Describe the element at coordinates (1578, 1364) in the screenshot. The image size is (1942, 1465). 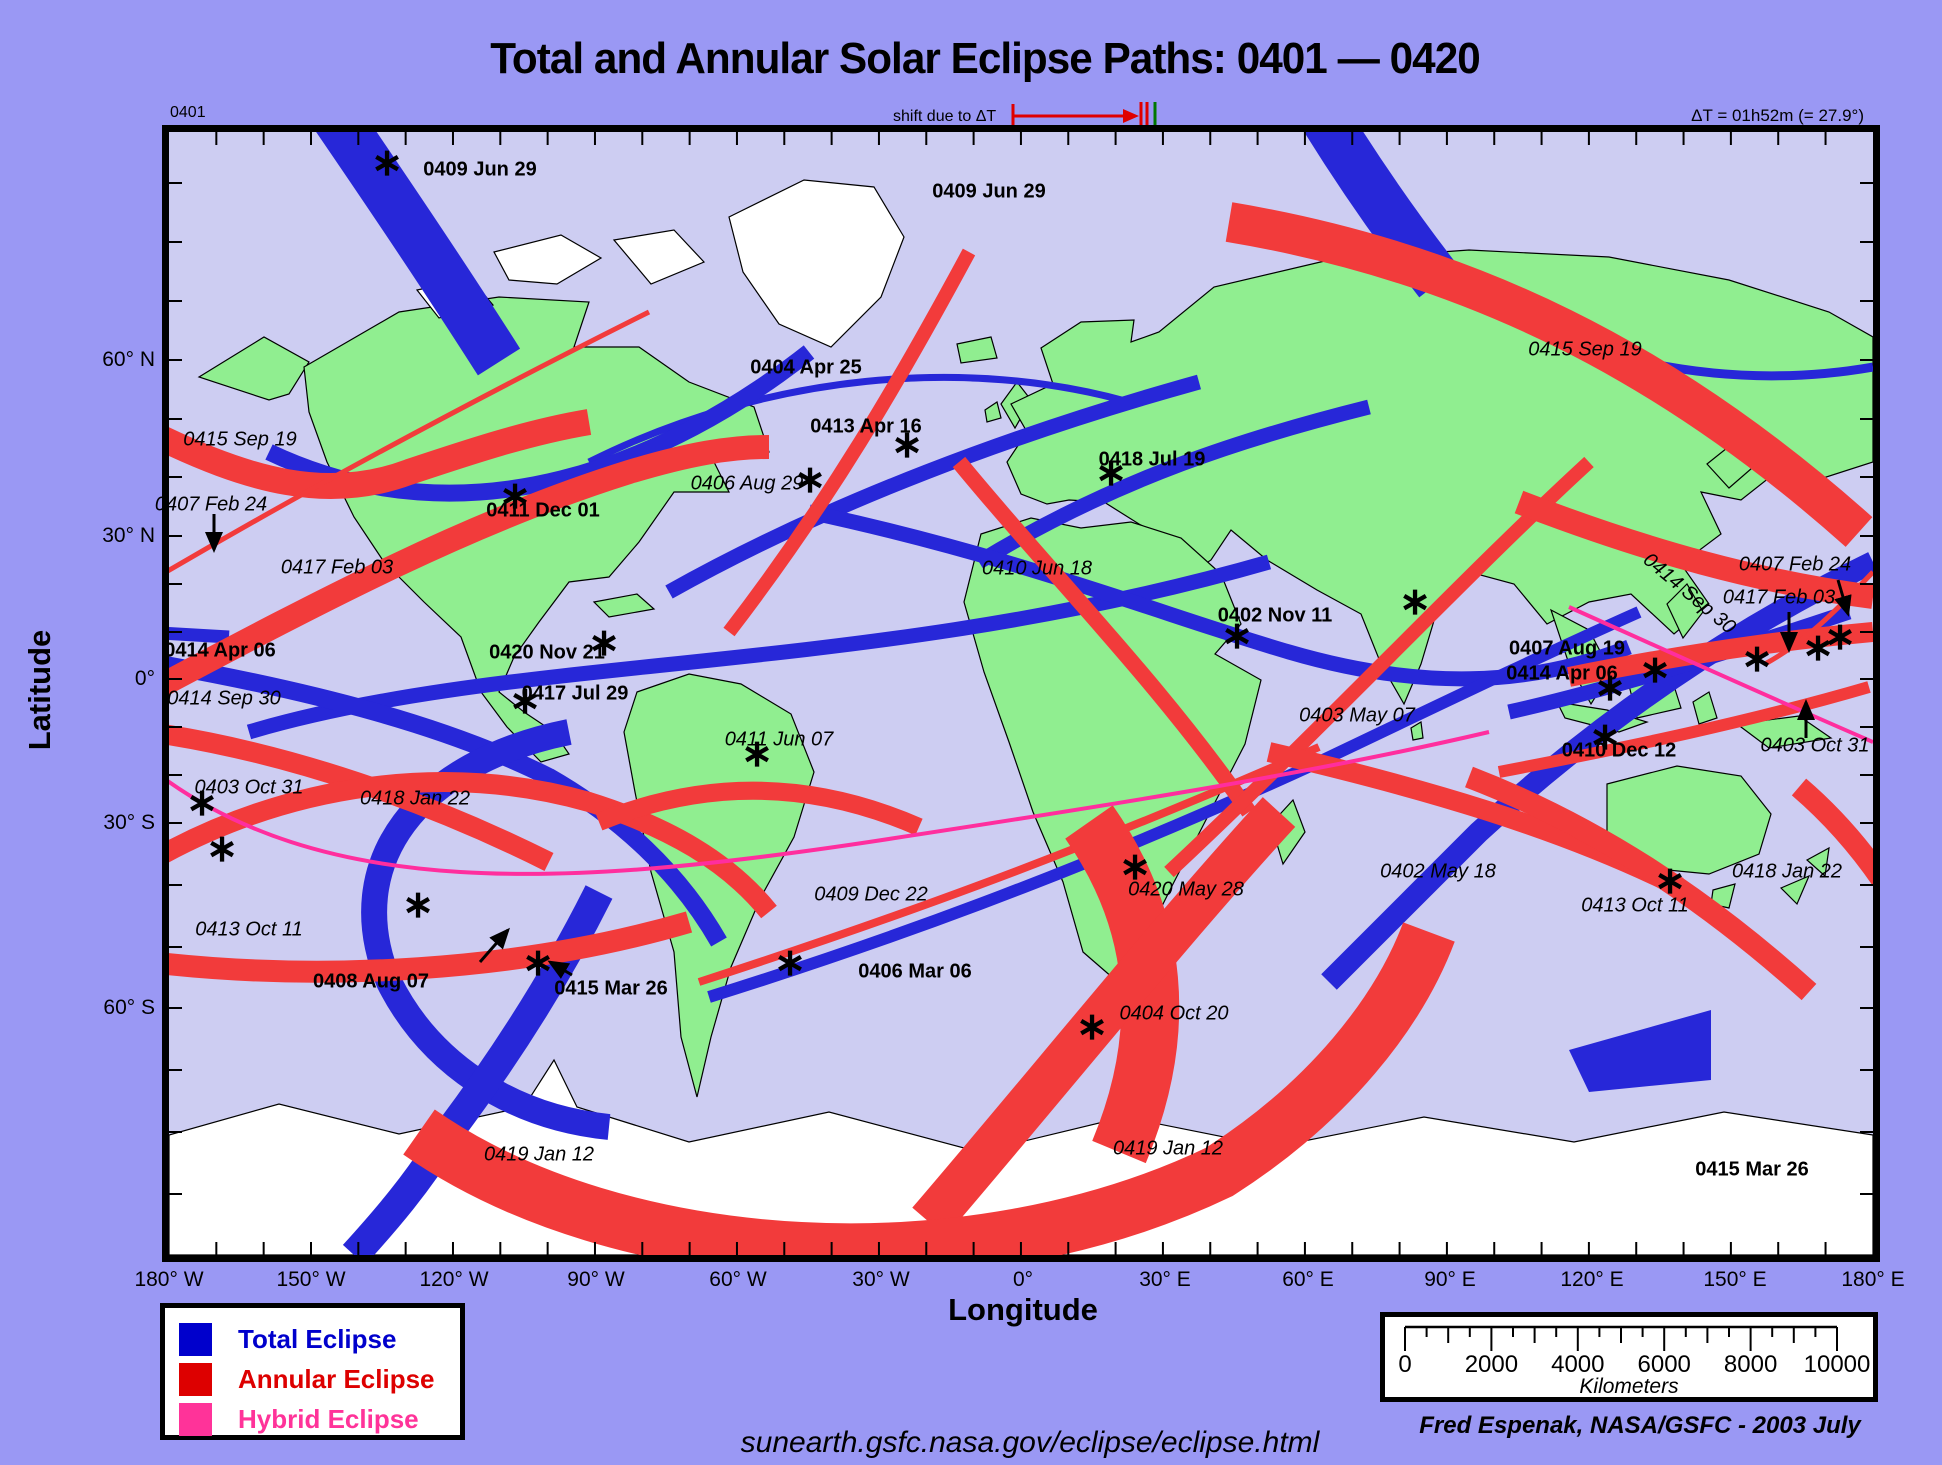
I see `scale-distance-label: 4000` at that location.